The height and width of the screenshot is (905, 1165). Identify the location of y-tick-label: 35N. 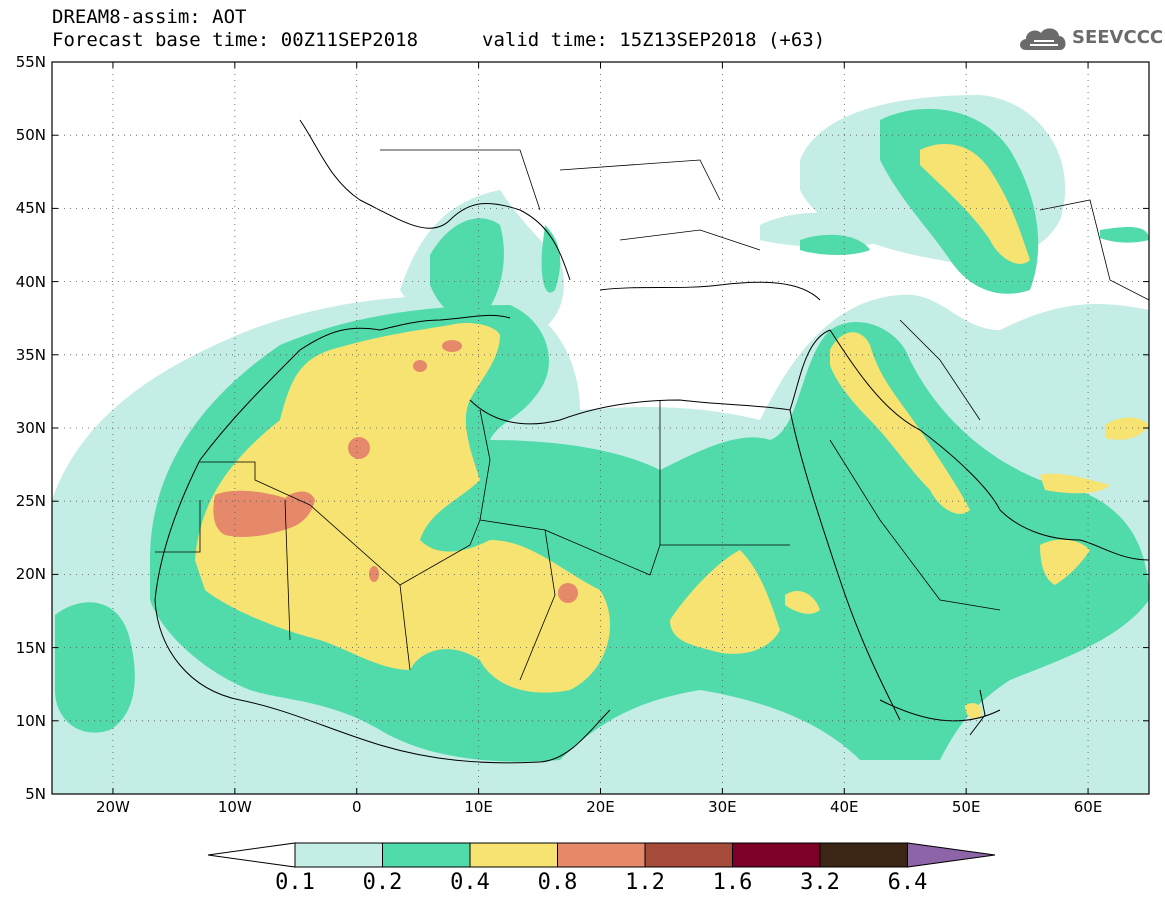
(30, 354).